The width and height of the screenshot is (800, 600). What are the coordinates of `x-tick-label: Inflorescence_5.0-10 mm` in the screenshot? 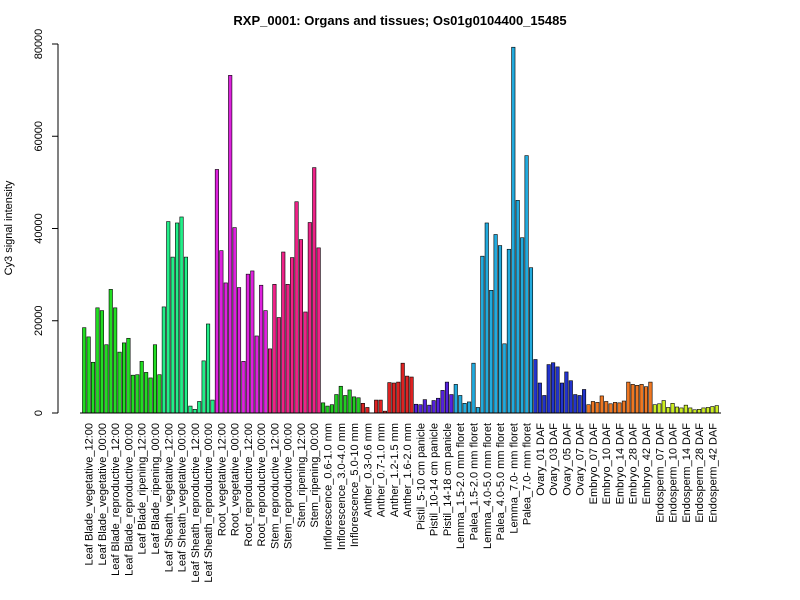 It's located at (355, 485).